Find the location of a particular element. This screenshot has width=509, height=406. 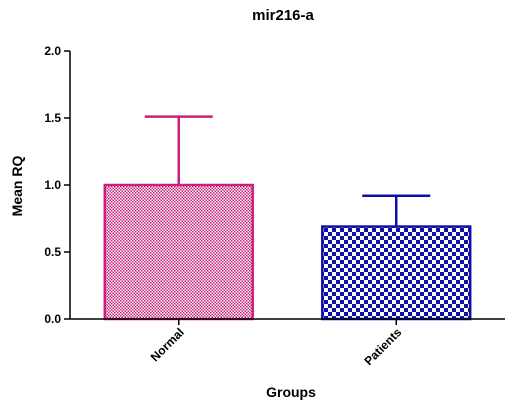

x-tick-label-patients: Patients is located at coordinates (382, 346).